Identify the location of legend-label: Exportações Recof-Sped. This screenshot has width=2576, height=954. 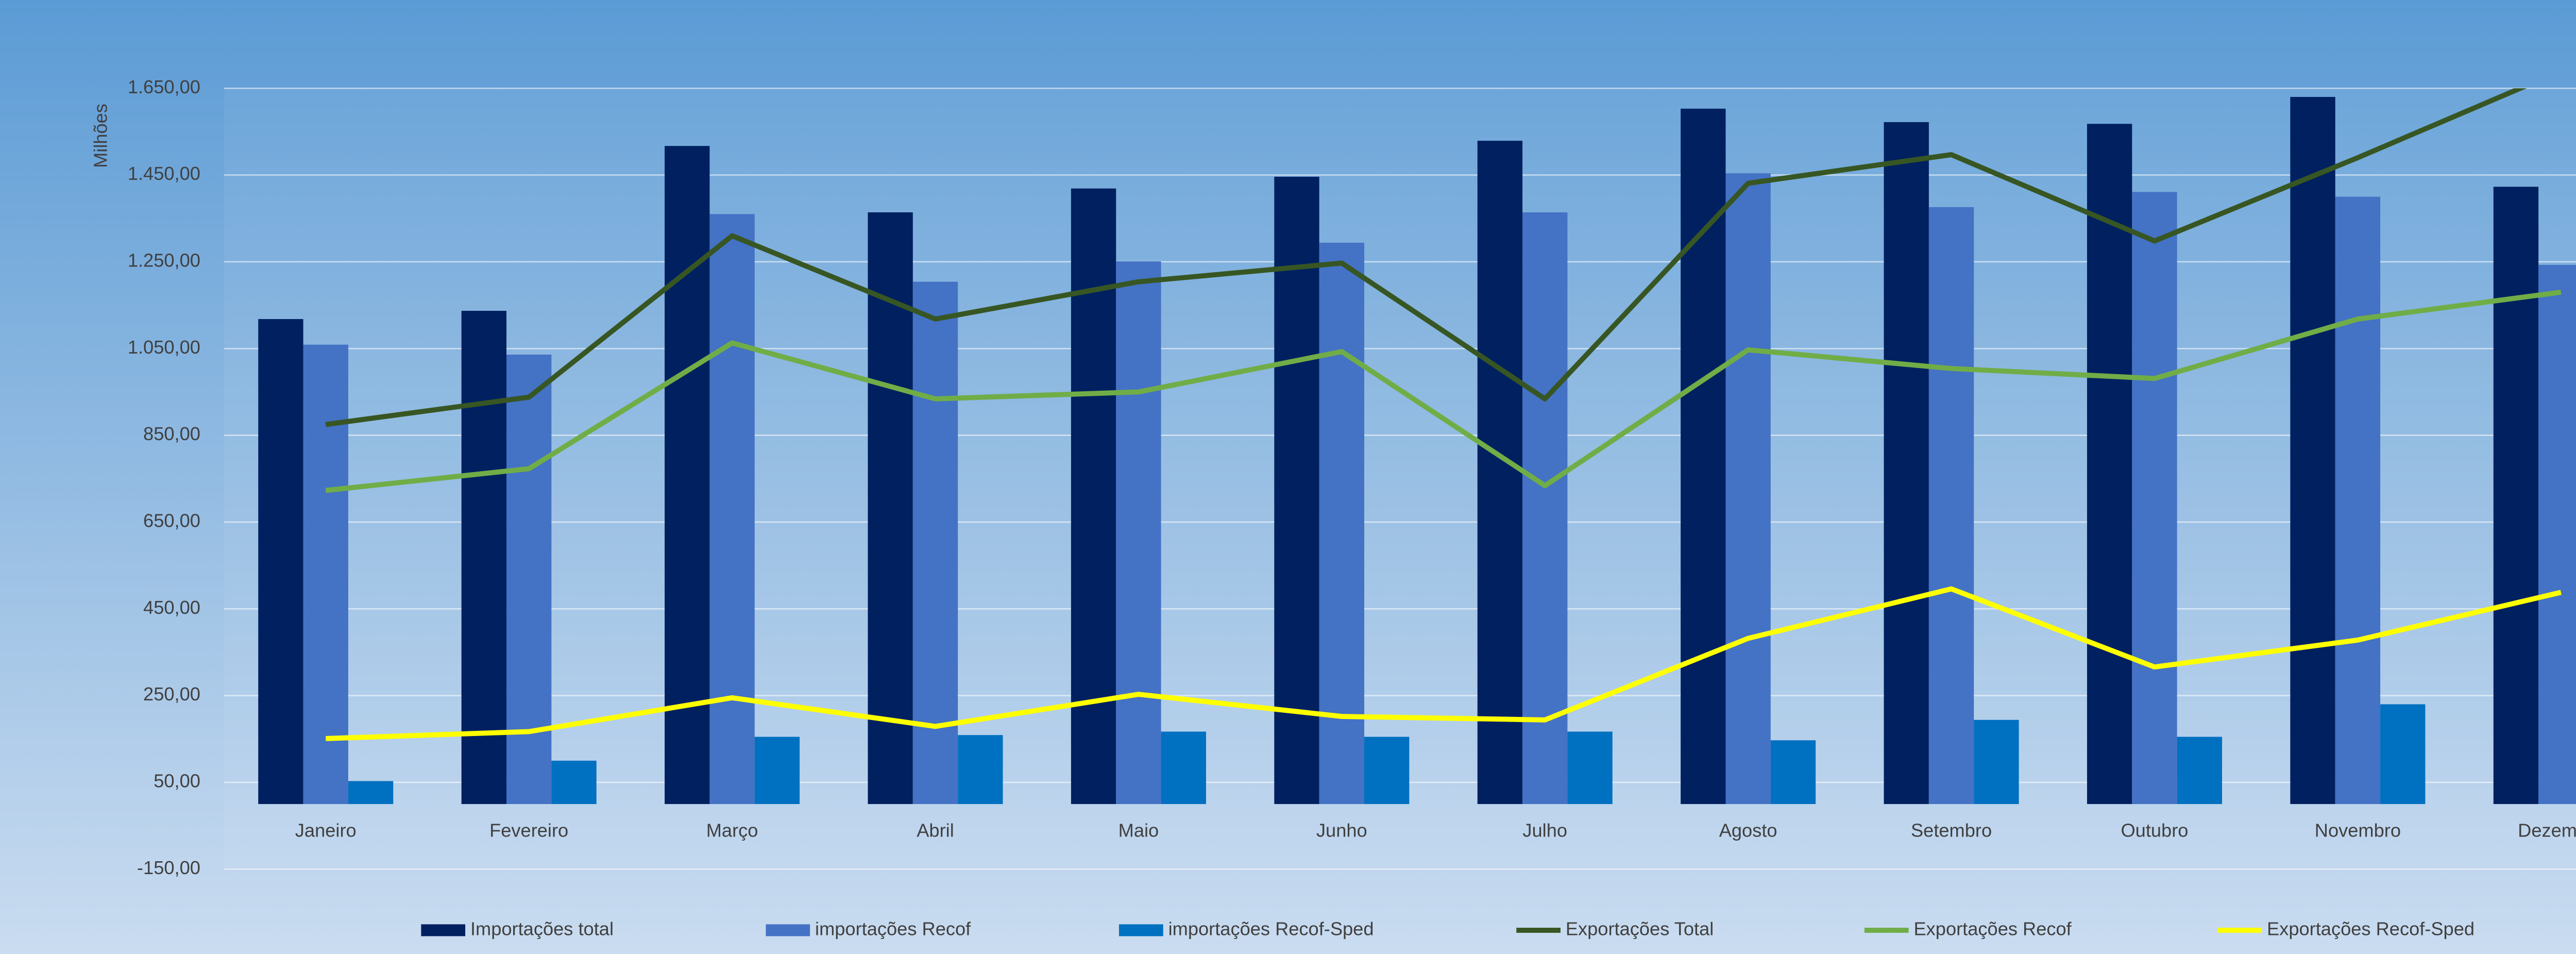
(2371, 928).